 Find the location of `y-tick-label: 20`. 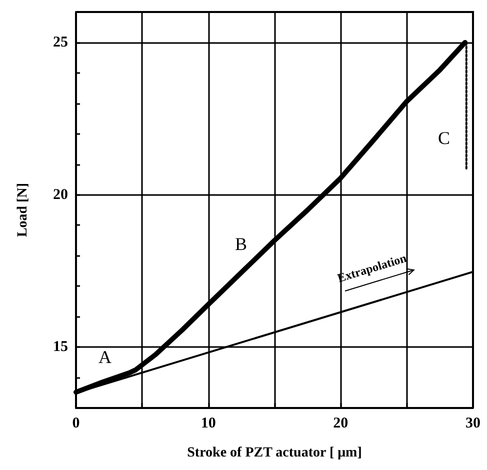

y-tick-label: 20 is located at coordinates (60, 194).